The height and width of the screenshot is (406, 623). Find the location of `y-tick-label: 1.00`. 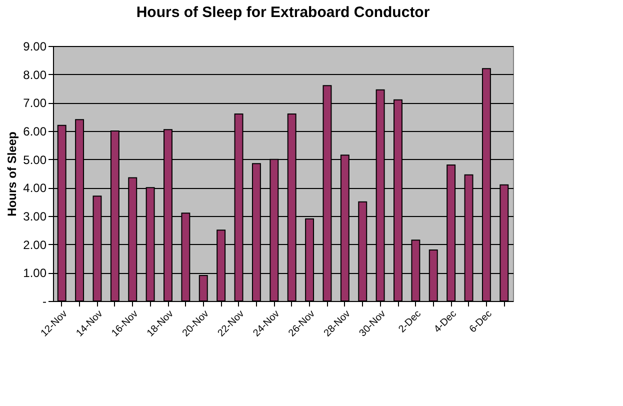

y-tick-label: 1.00 is located at coordinates (35, 273).